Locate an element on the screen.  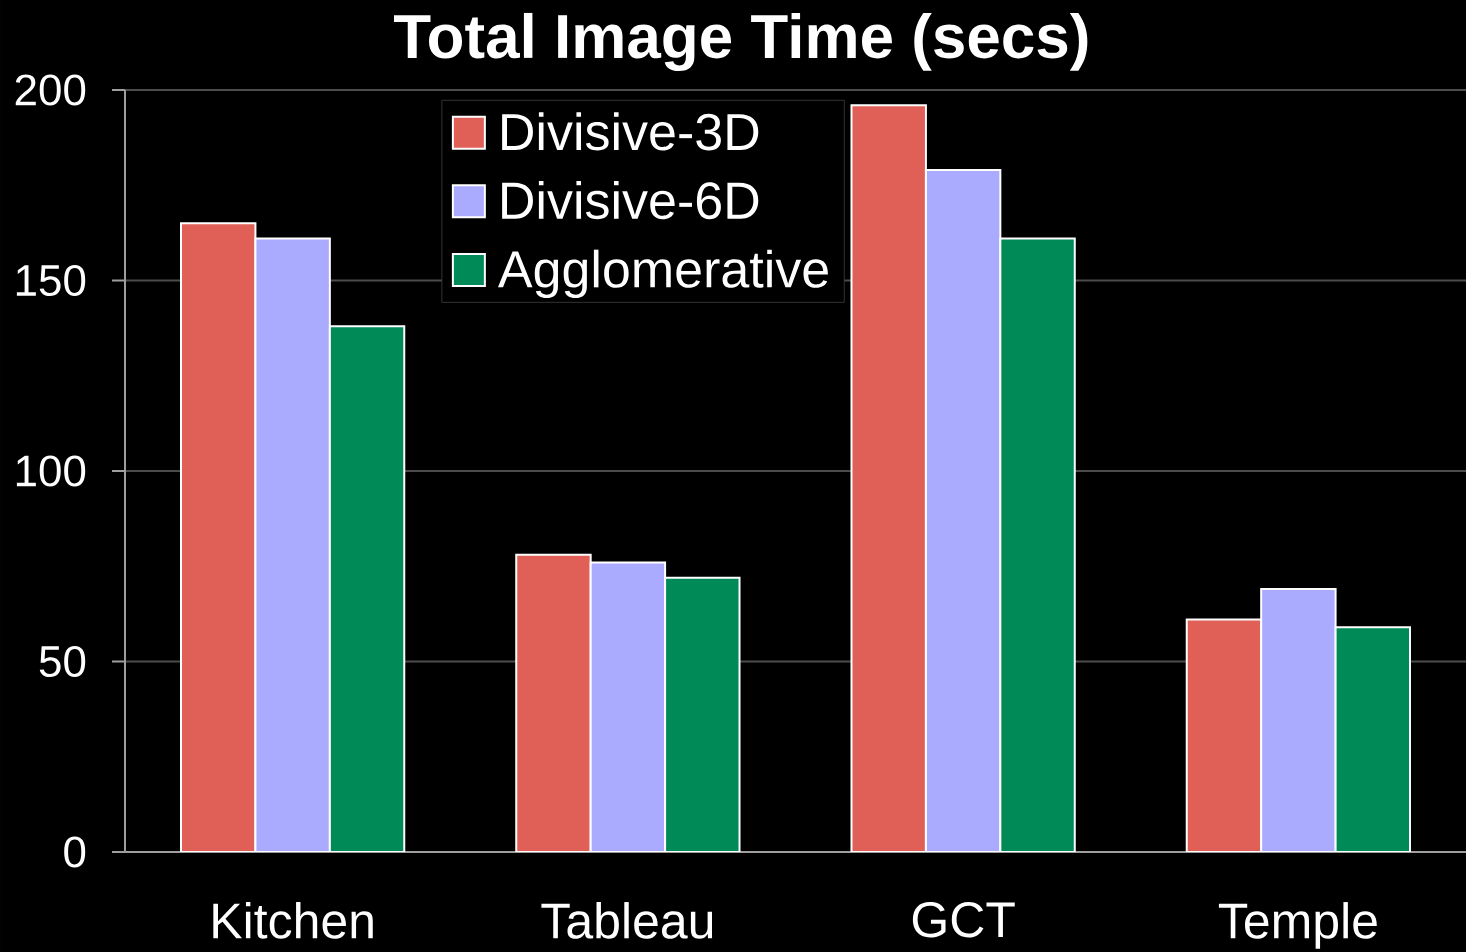
x-tick-label: GCT is located at coordinates (963, 920).